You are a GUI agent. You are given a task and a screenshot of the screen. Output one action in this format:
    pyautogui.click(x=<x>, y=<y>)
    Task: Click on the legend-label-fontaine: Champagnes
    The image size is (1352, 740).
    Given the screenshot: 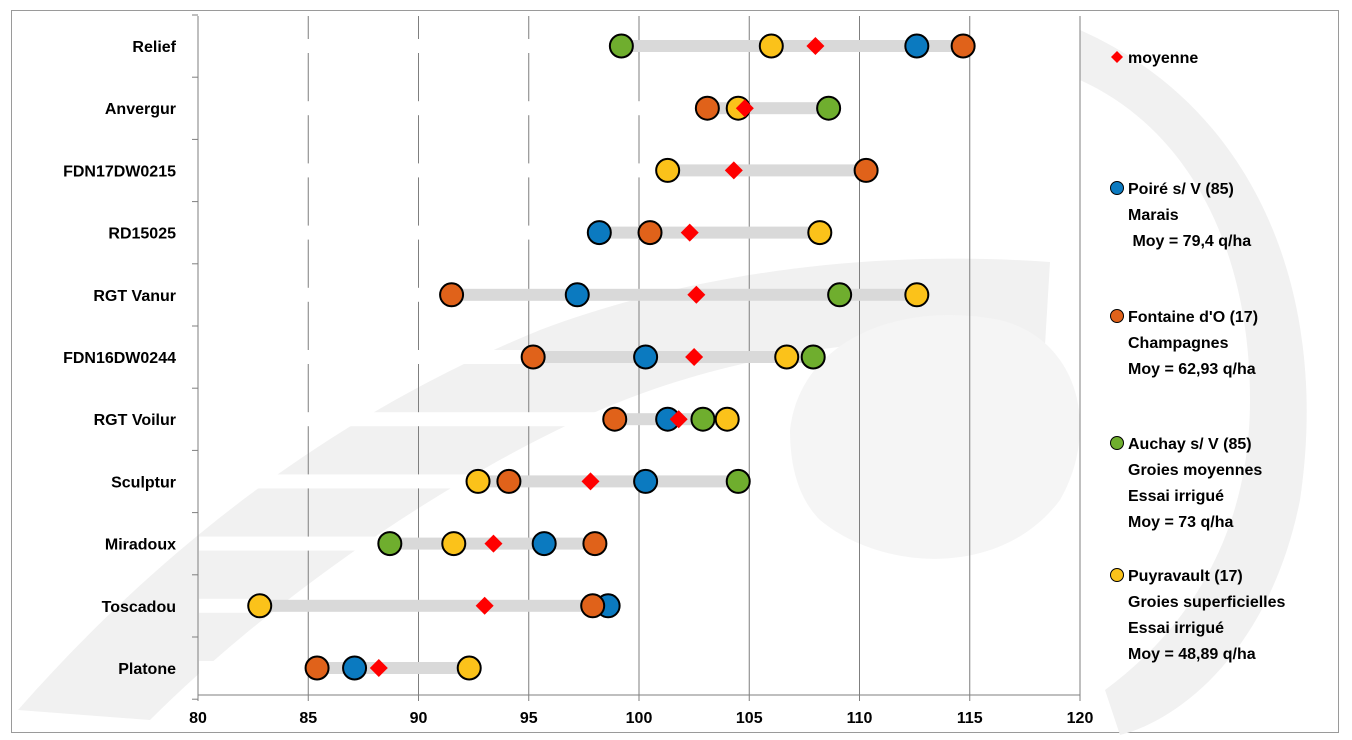 What is the action you would take?
    pyautogui.click(x=1178, y=343)
    